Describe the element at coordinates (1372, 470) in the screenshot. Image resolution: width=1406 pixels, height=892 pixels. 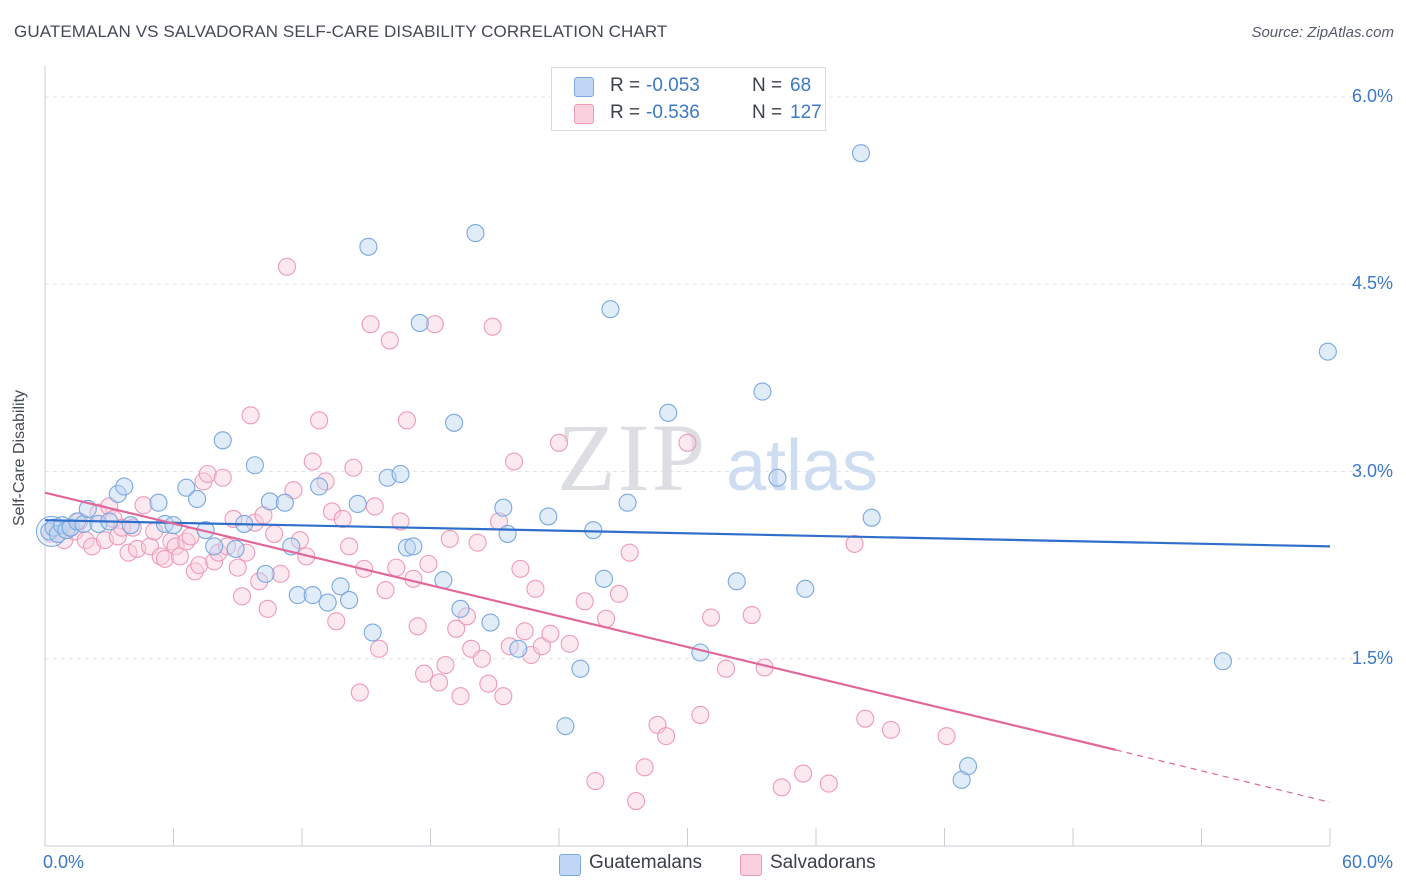
I see `y-tick-label-1: 3.0%` at that location.